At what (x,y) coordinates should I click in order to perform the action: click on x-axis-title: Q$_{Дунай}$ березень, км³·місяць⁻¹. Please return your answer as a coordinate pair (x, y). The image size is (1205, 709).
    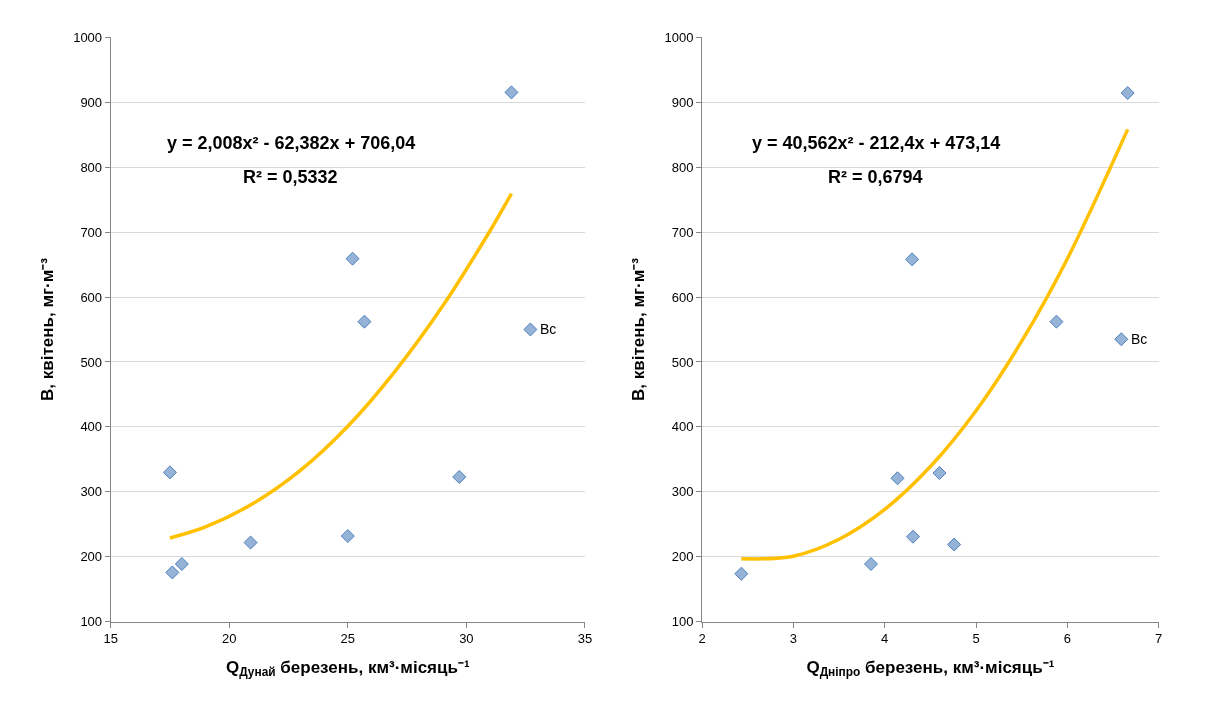
    Looking at the image, I should click on (348, 668).